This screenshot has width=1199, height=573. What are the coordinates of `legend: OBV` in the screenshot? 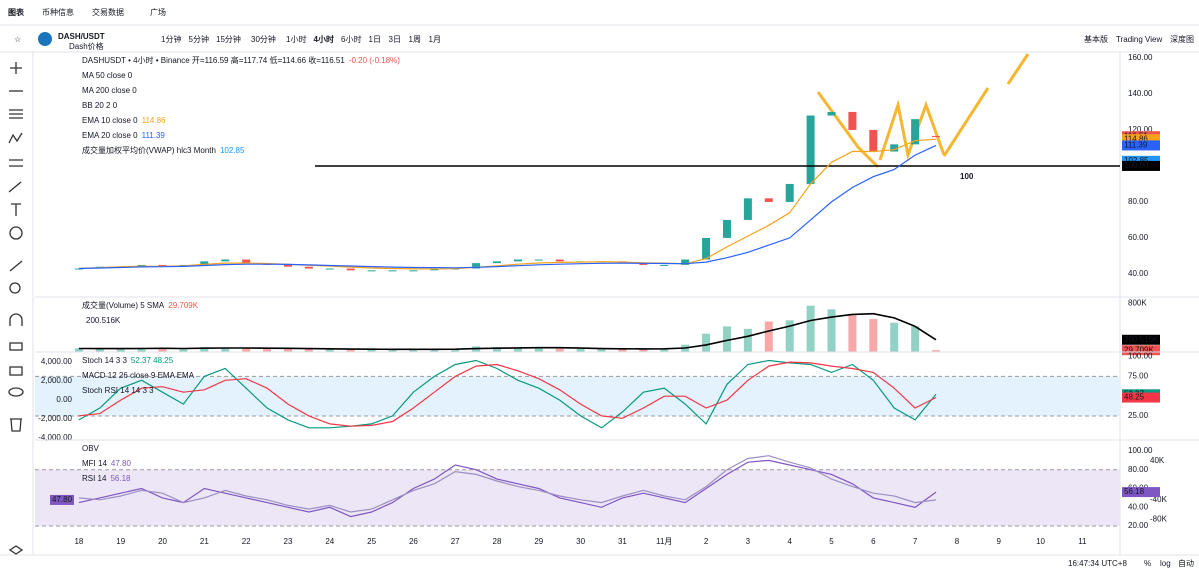 It's located at (91, 448).